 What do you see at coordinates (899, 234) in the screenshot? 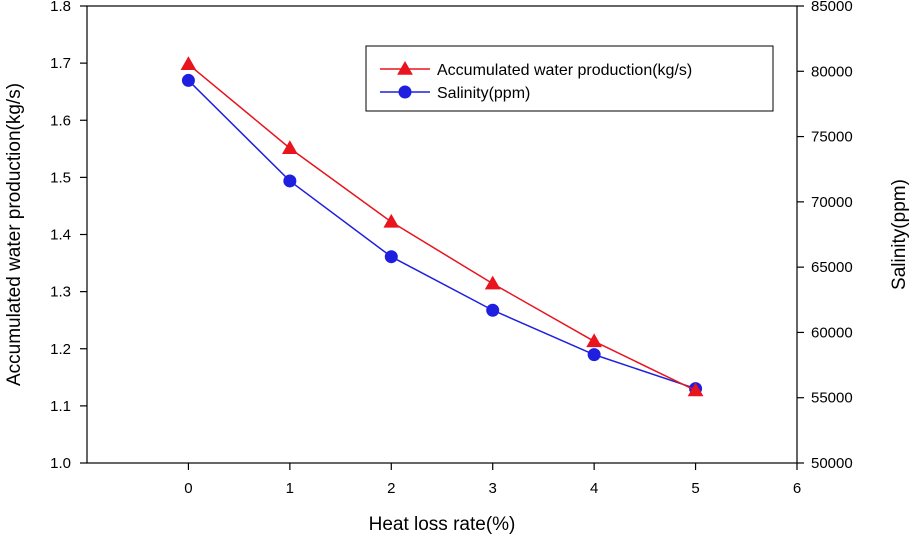
I see `y-axis-right-title: Salinity(ppm)` at bounding box center [899, 234].